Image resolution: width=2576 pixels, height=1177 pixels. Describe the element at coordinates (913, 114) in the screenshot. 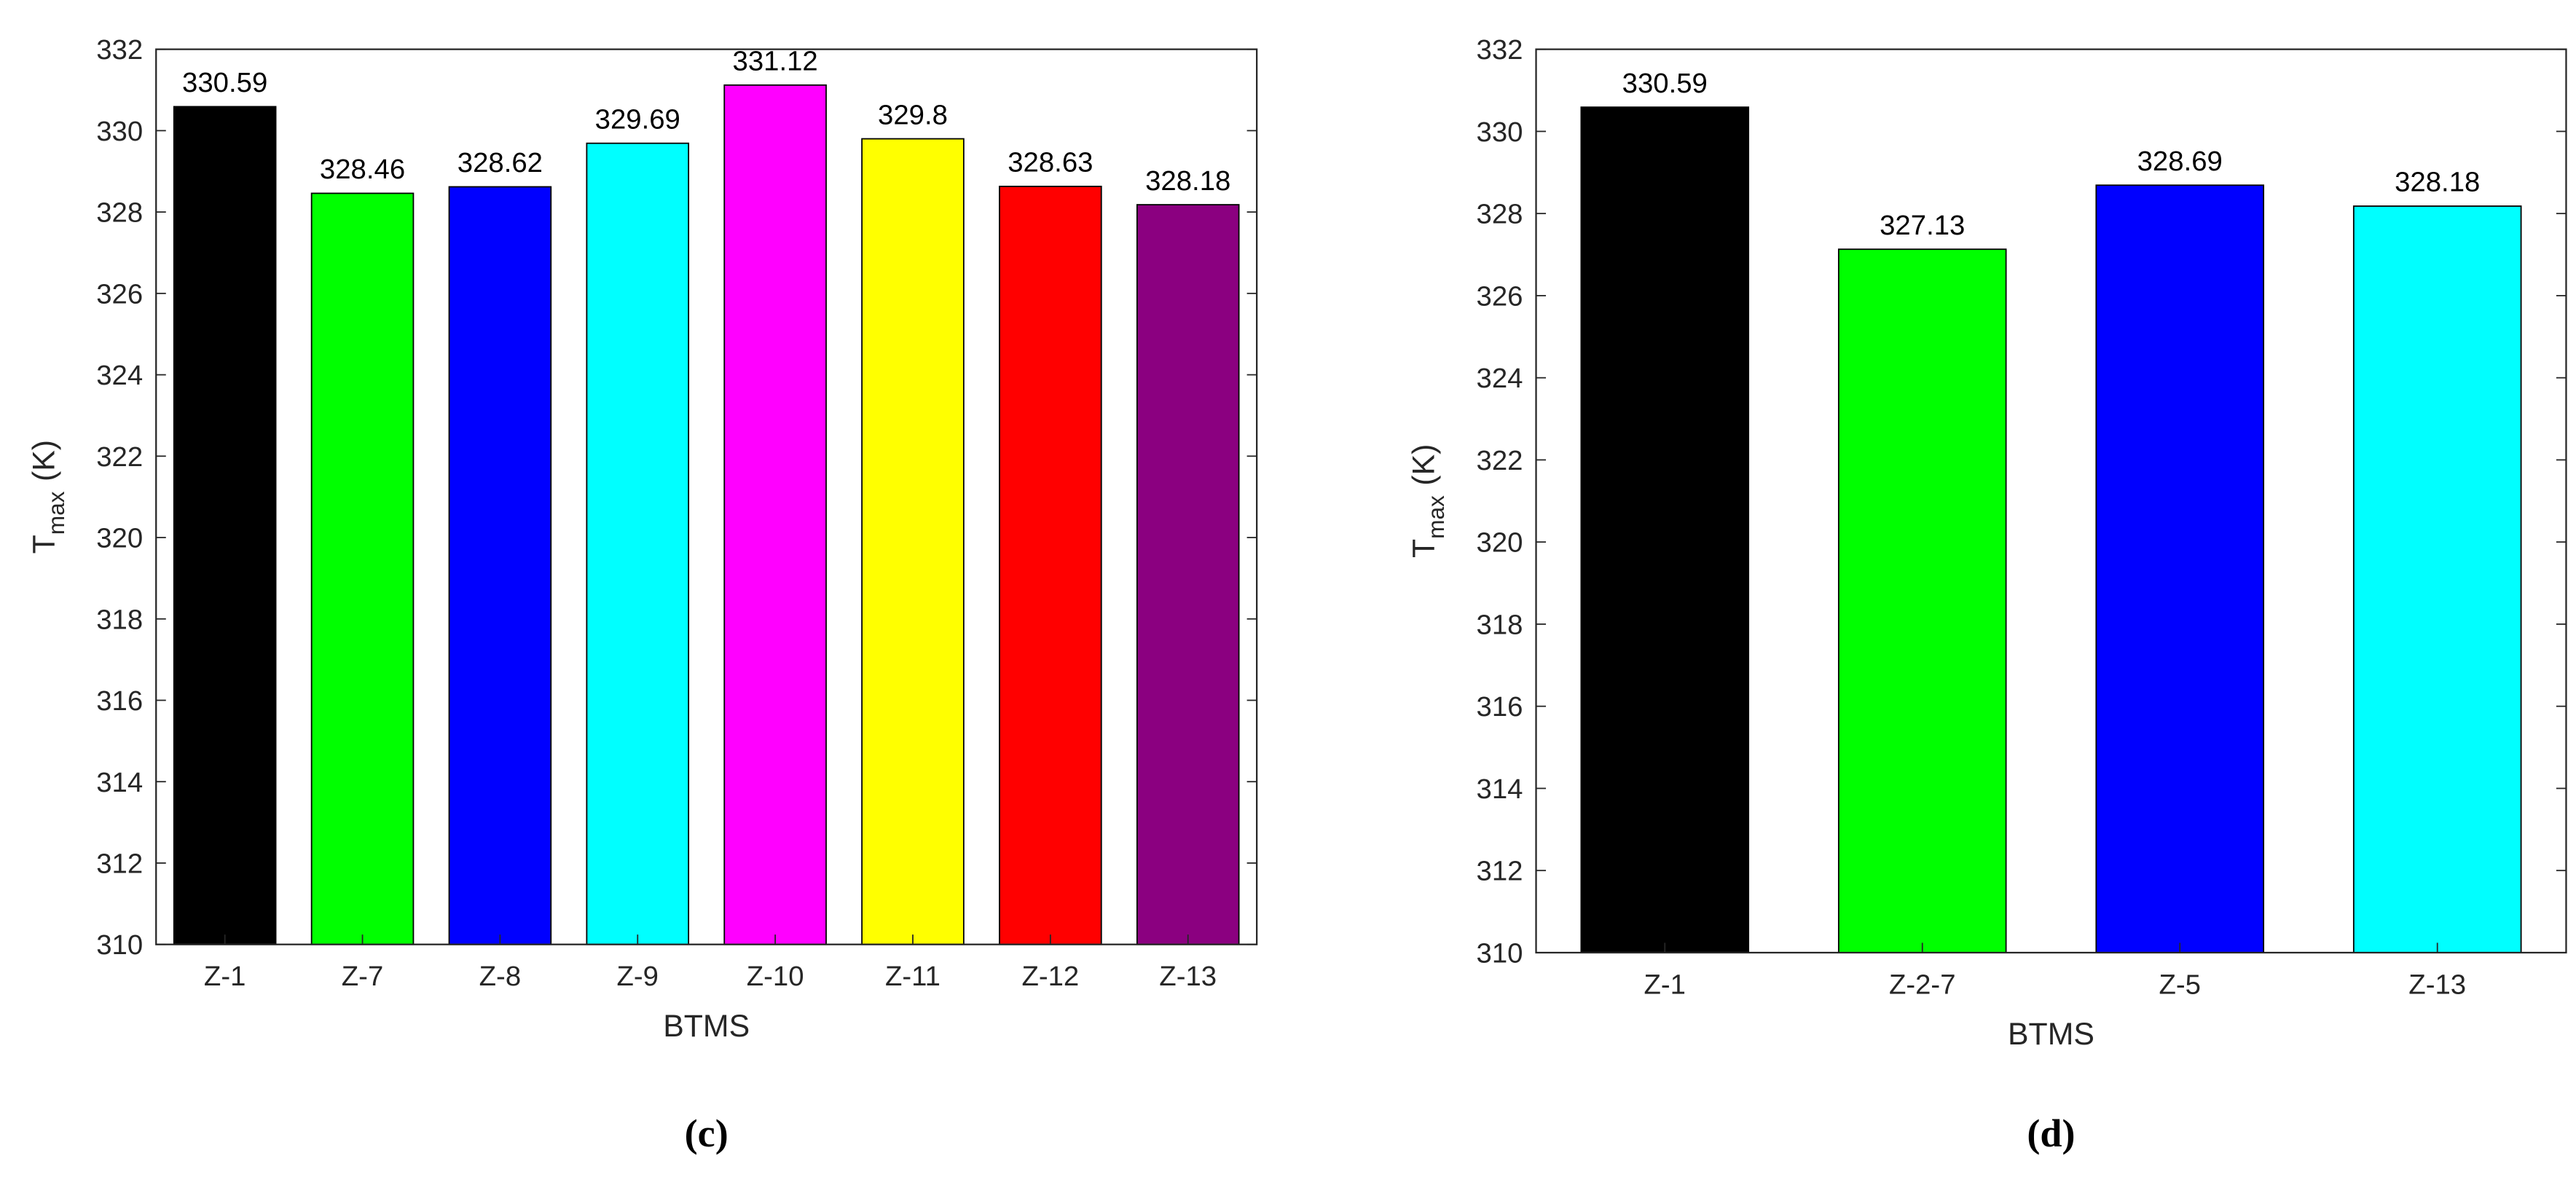

I see `data-label: 329.8` at that location.